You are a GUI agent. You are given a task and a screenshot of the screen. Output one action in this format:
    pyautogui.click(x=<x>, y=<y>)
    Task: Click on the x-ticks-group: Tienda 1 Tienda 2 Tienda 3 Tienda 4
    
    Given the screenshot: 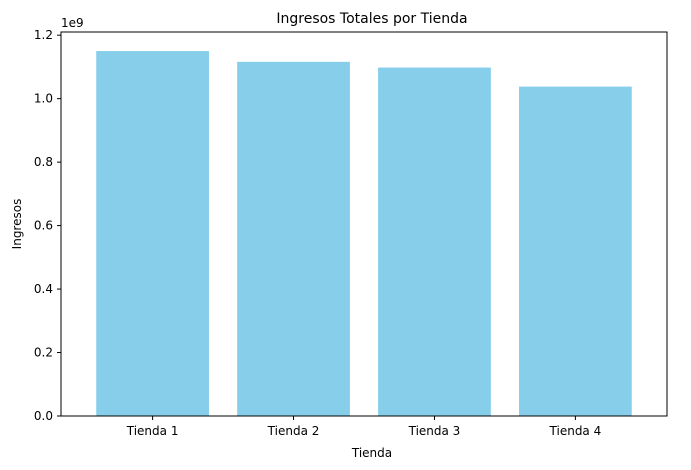 What is the action you would take?
    pyautogui.click(x=363, y=427)
    